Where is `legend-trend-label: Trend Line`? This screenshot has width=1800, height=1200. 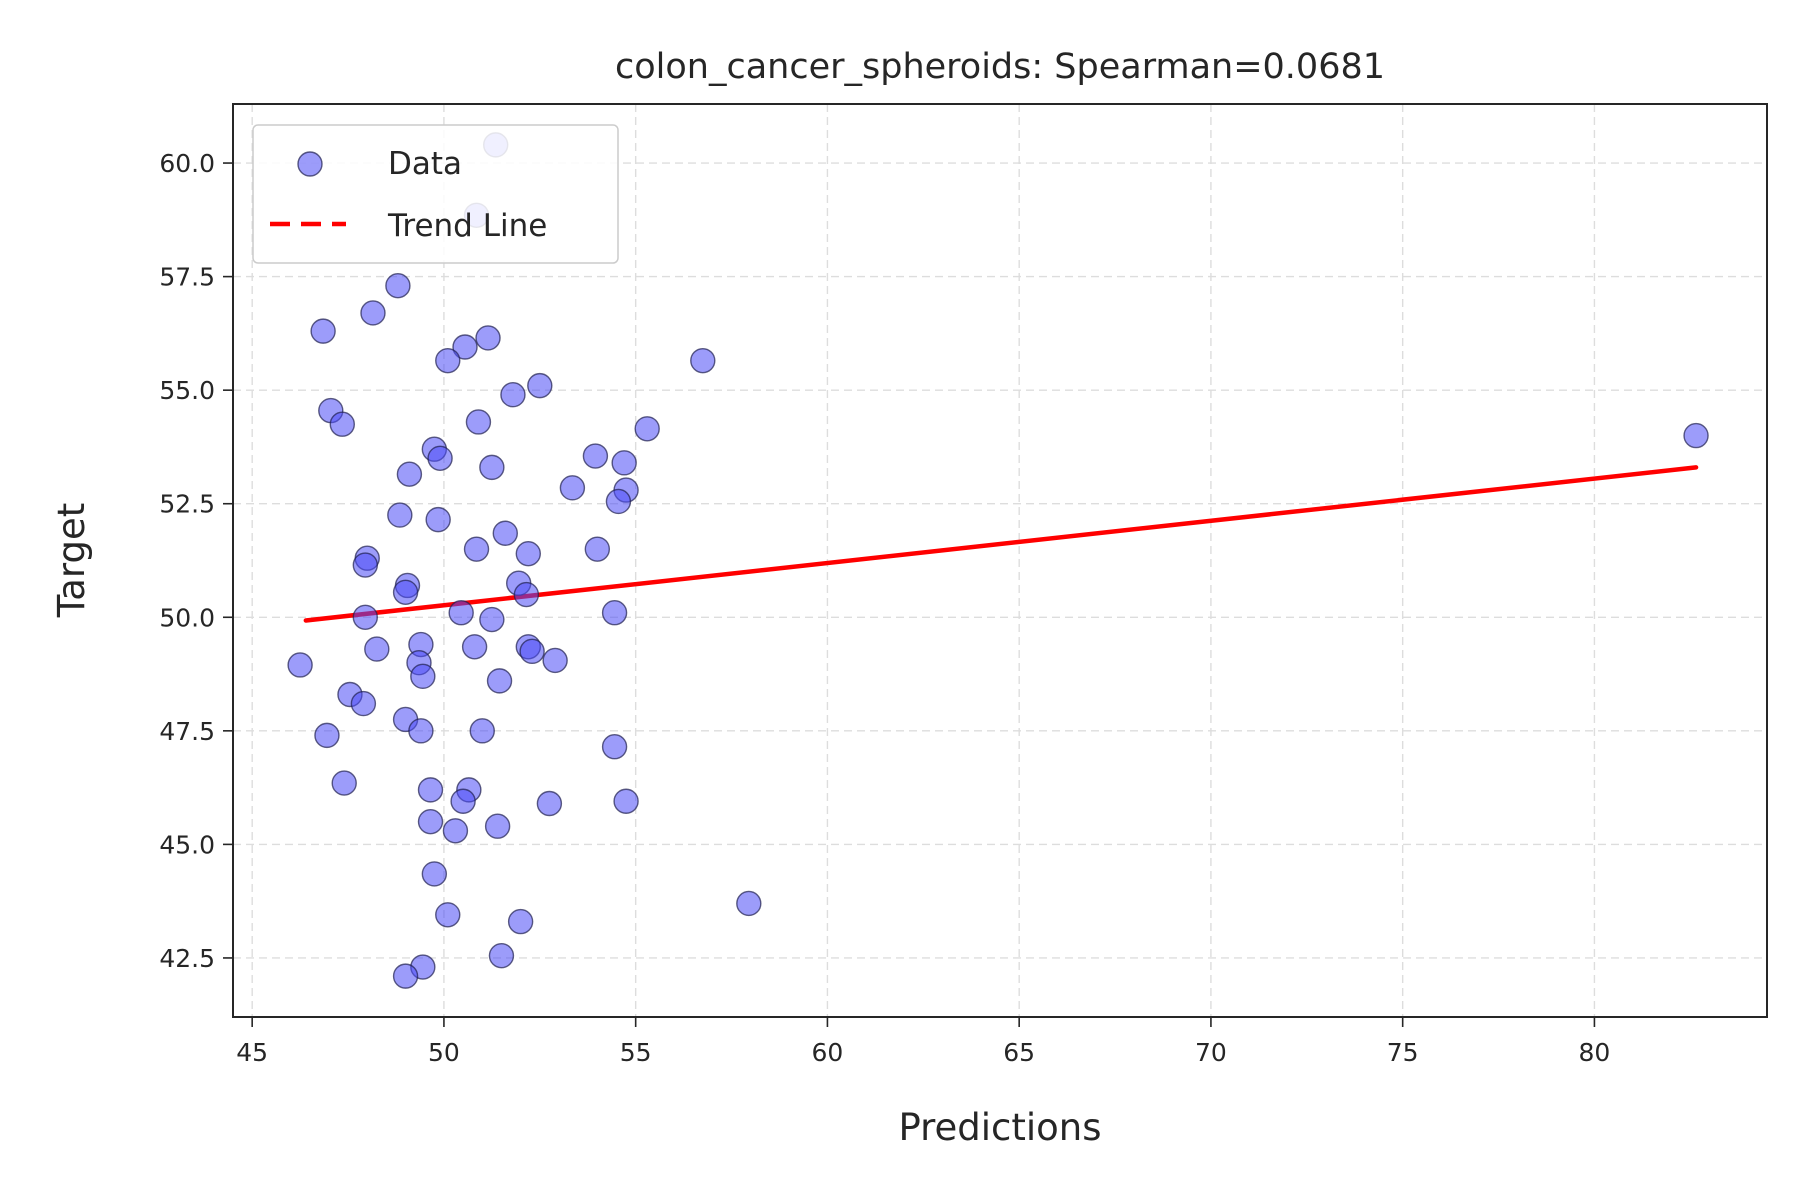
legend-trend-label: Trend Line is located at coordinates (467, 226).